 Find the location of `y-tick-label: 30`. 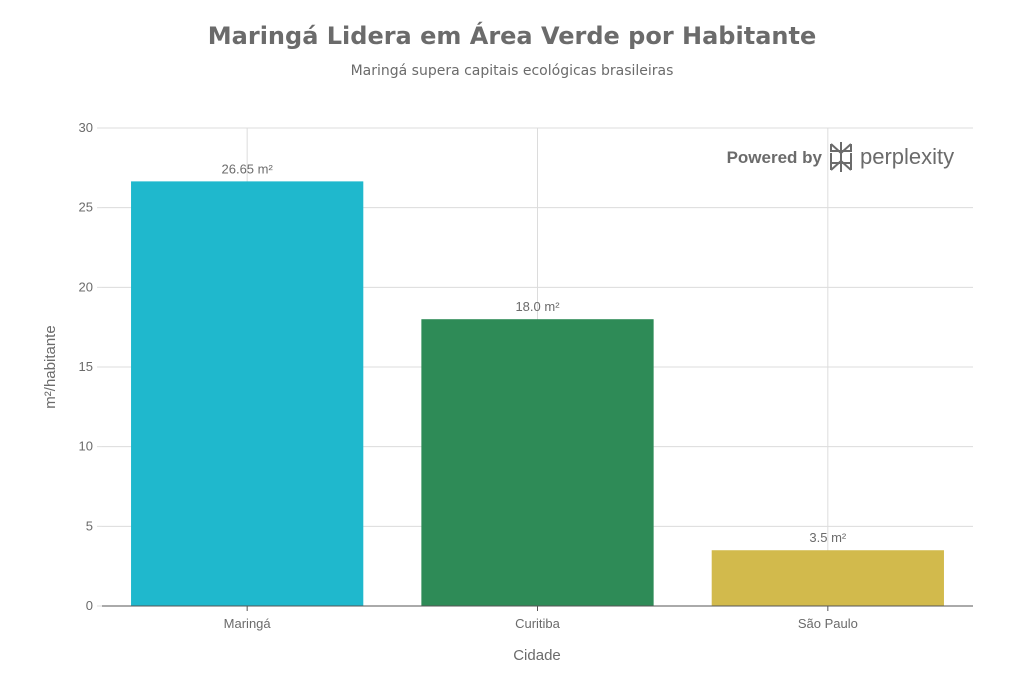

y-tick-label: 30 is located at coordinates (86, 127).